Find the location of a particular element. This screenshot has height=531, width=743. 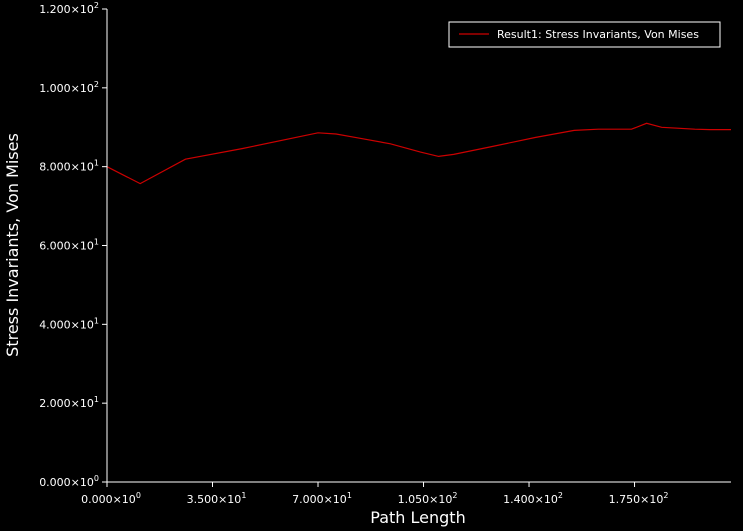

x-tick-label: 1.400×102 is located at coordinates (533, 498).